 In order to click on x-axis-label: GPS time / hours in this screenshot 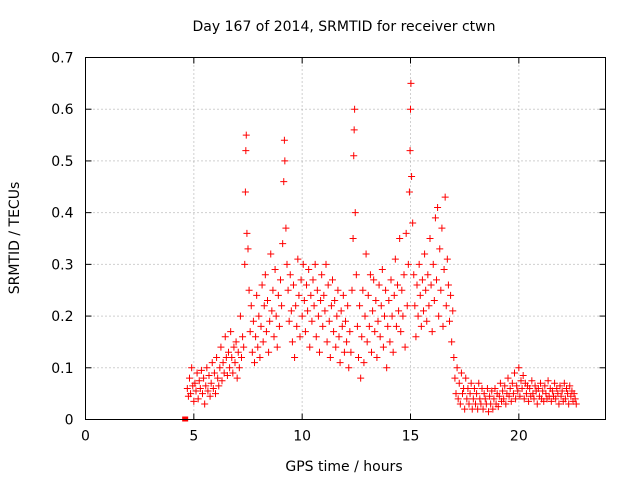, I will do `click(343, 467)`.